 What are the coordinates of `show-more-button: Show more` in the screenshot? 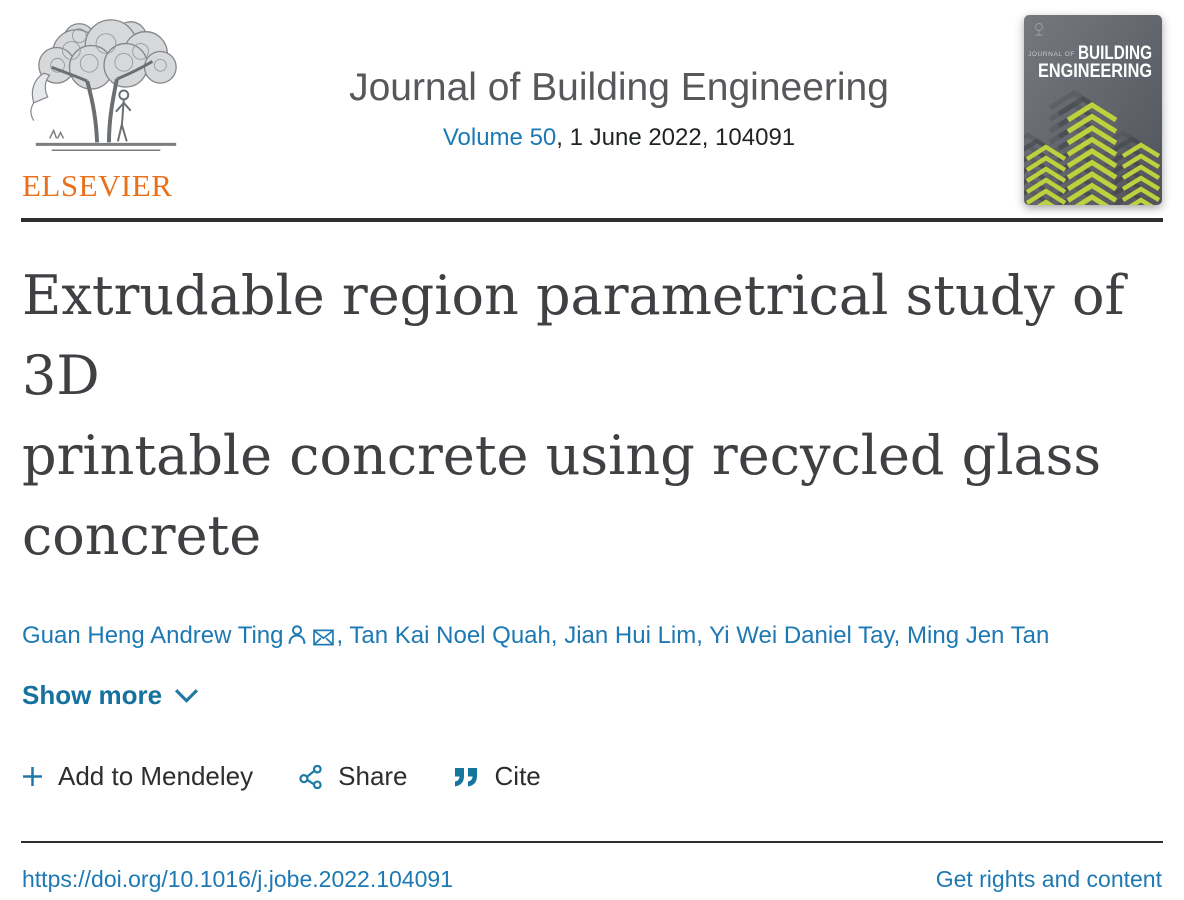 It's located at (110, 695).